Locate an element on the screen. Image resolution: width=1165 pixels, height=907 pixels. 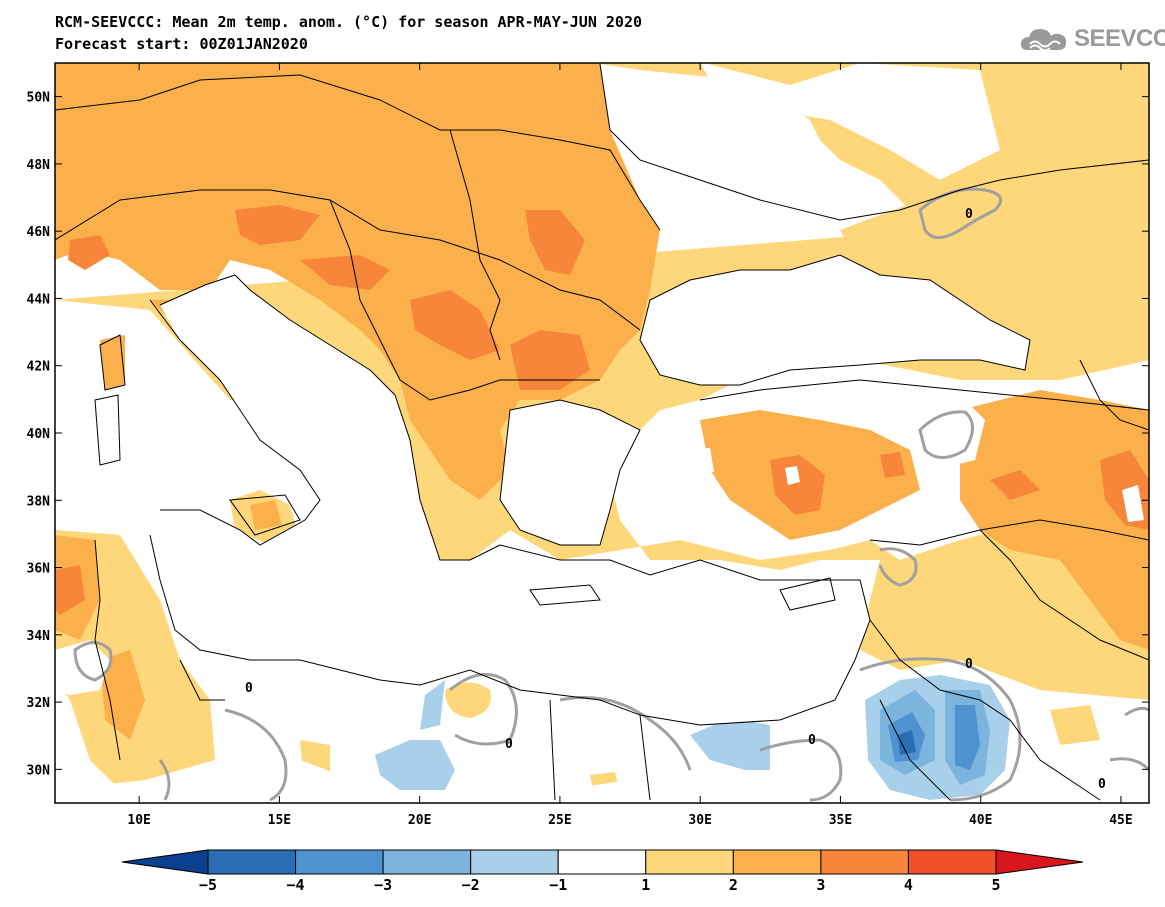
lon-tick-label: 20E is located at coordinates (419, 820).